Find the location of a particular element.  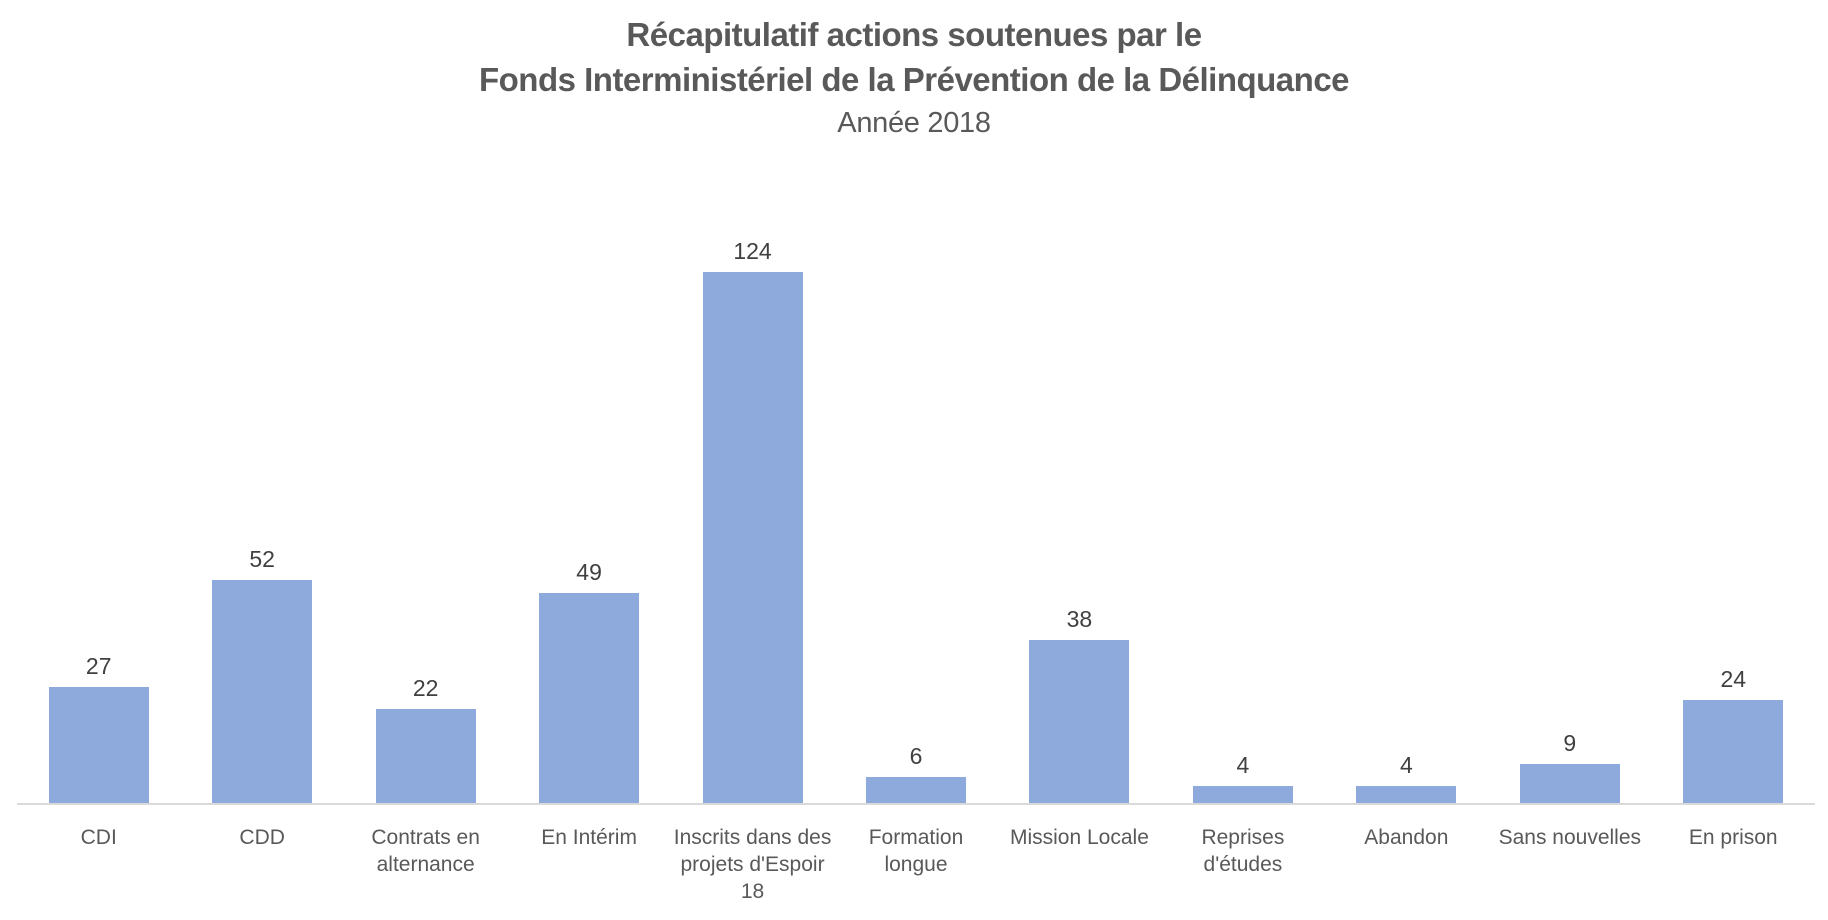

x-axis-tick-label: Abandon is located at coordinates (1406, 837).